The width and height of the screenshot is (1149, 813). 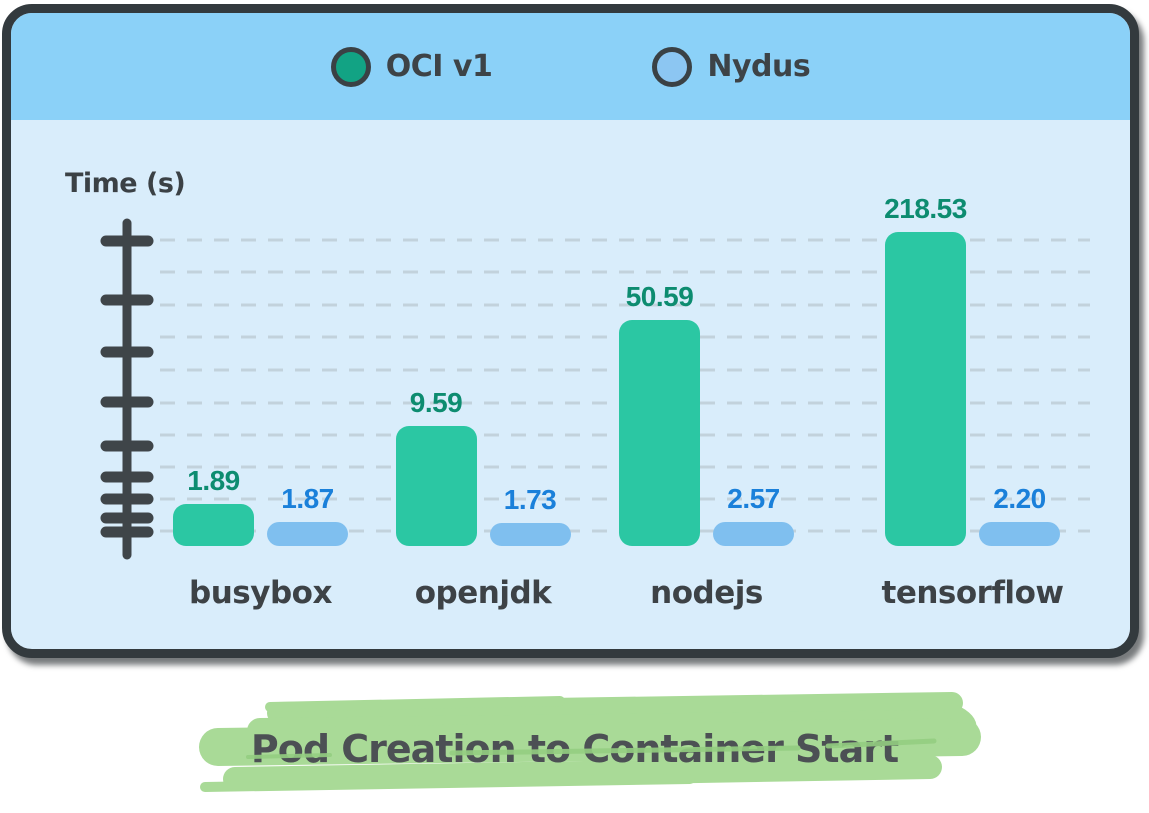 I want to click on value-label-nydus-openjdk: 1.73, so click(x=530, y=499).